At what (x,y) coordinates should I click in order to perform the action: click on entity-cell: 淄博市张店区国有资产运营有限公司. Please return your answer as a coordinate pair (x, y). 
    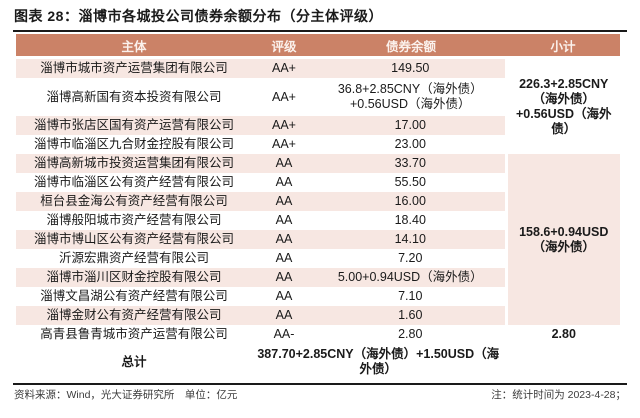
    Looking at the image, I should click on (134, 125).